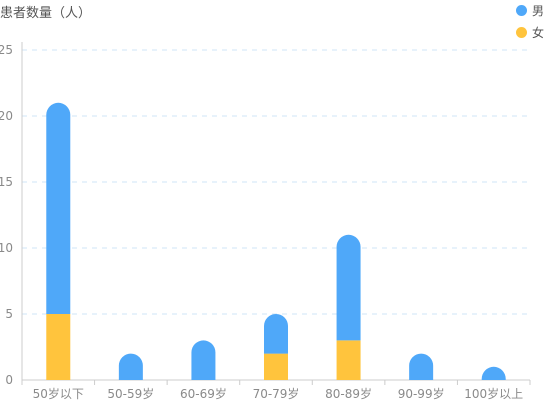 This screenshot has width=550, height=420. Describe the element at coordinates (529, 10) in the screenshot. I see `legend-item-male: 男` at that location.